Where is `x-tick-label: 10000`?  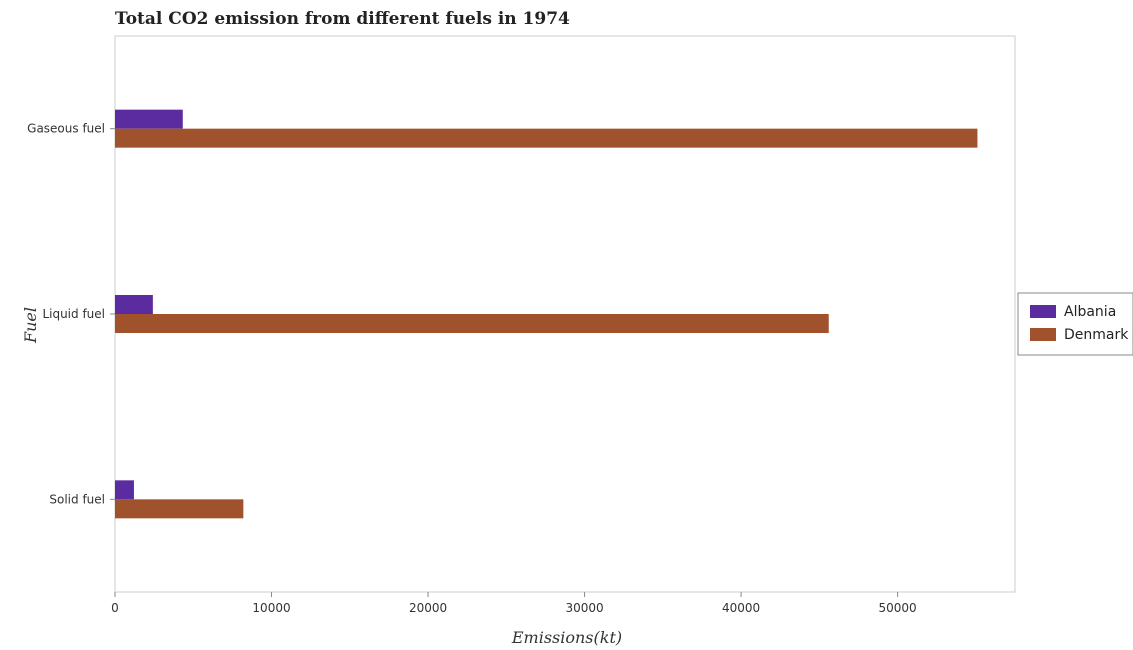 x-tick-label: 10000 is located at coordinates (271, 608).